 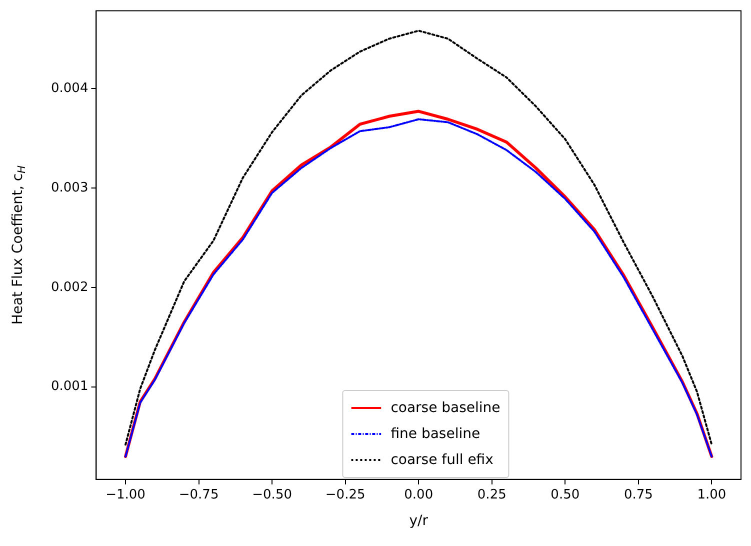 What do you see at coordinates (272, 495) in the screenshot?
I see `x-tick-label: −0.50` at bounding box center [272, 495].